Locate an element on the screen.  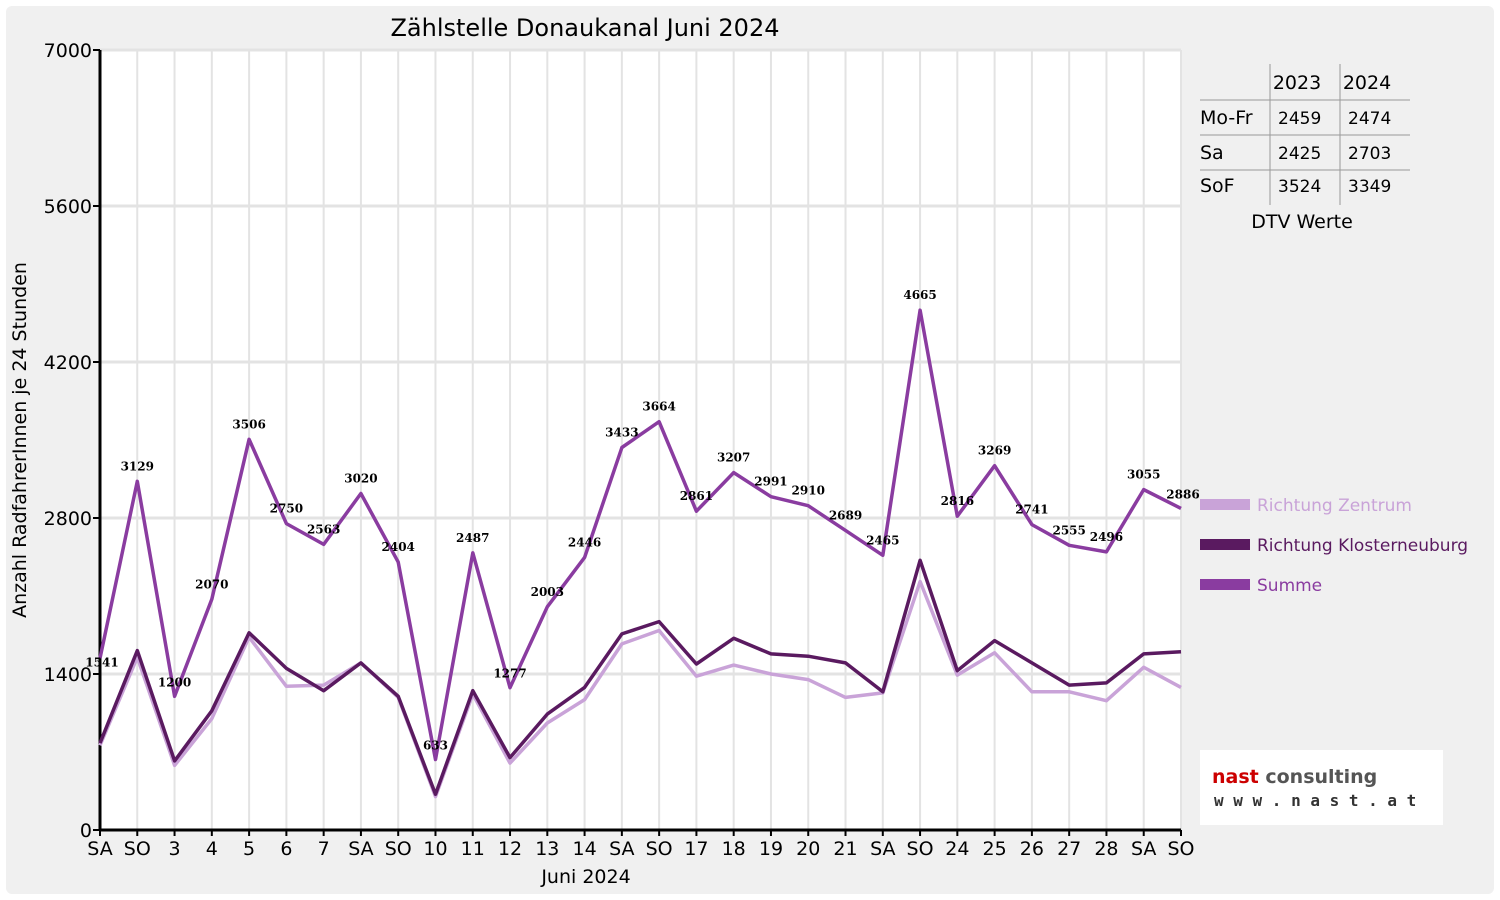
nast-consulting-logo: nast consulting w w w . n a s t . a t is located at coordinates (1321, 787).